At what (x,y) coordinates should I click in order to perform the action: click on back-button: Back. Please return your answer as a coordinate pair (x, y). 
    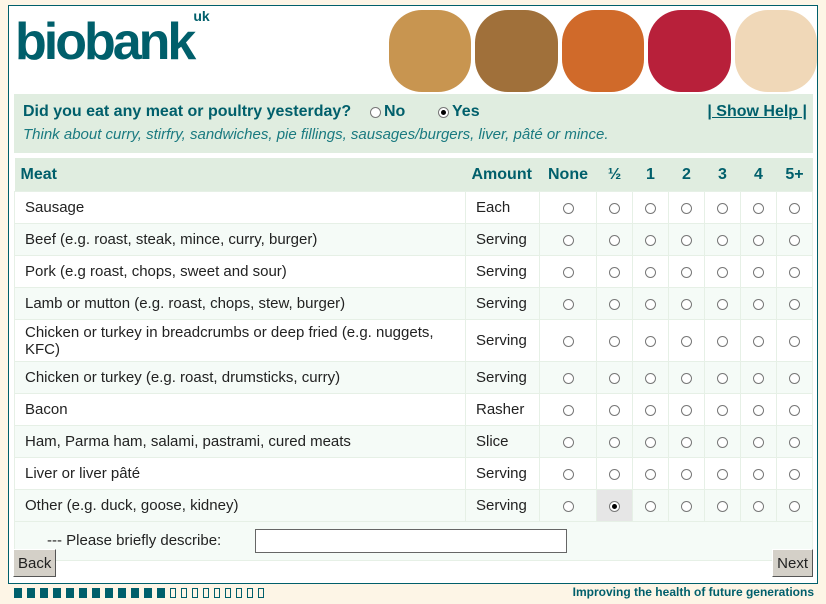
    Looking at the image, I should click on (35, 563).